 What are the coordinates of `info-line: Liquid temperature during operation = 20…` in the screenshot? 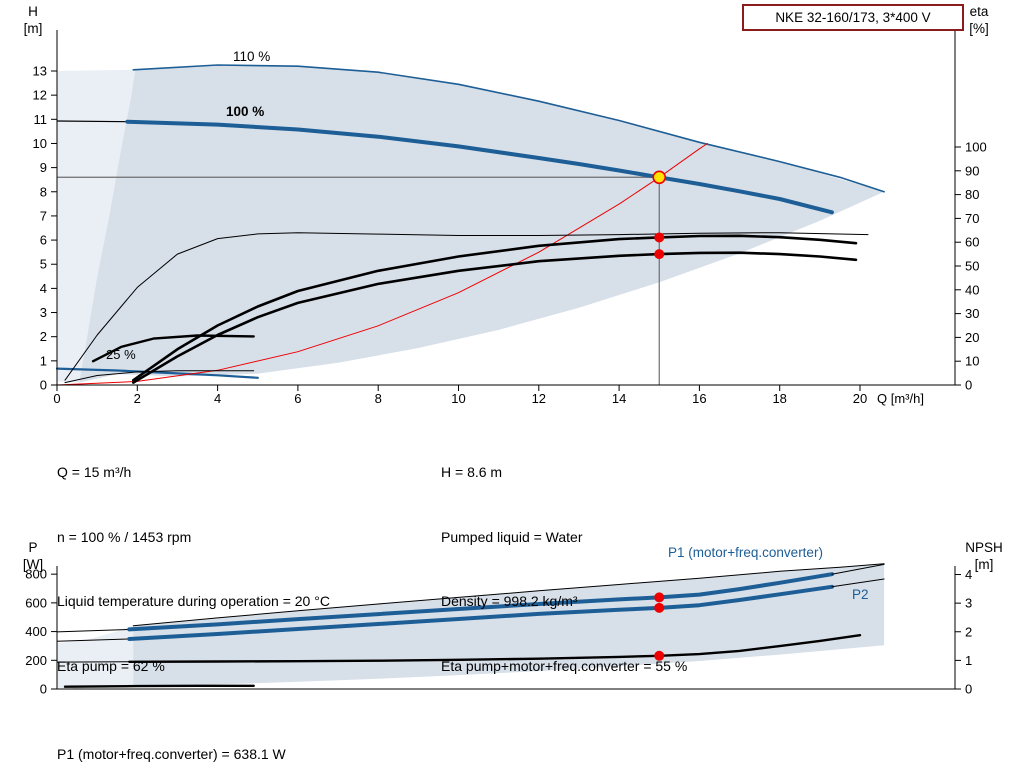 It's located at (193, 601).